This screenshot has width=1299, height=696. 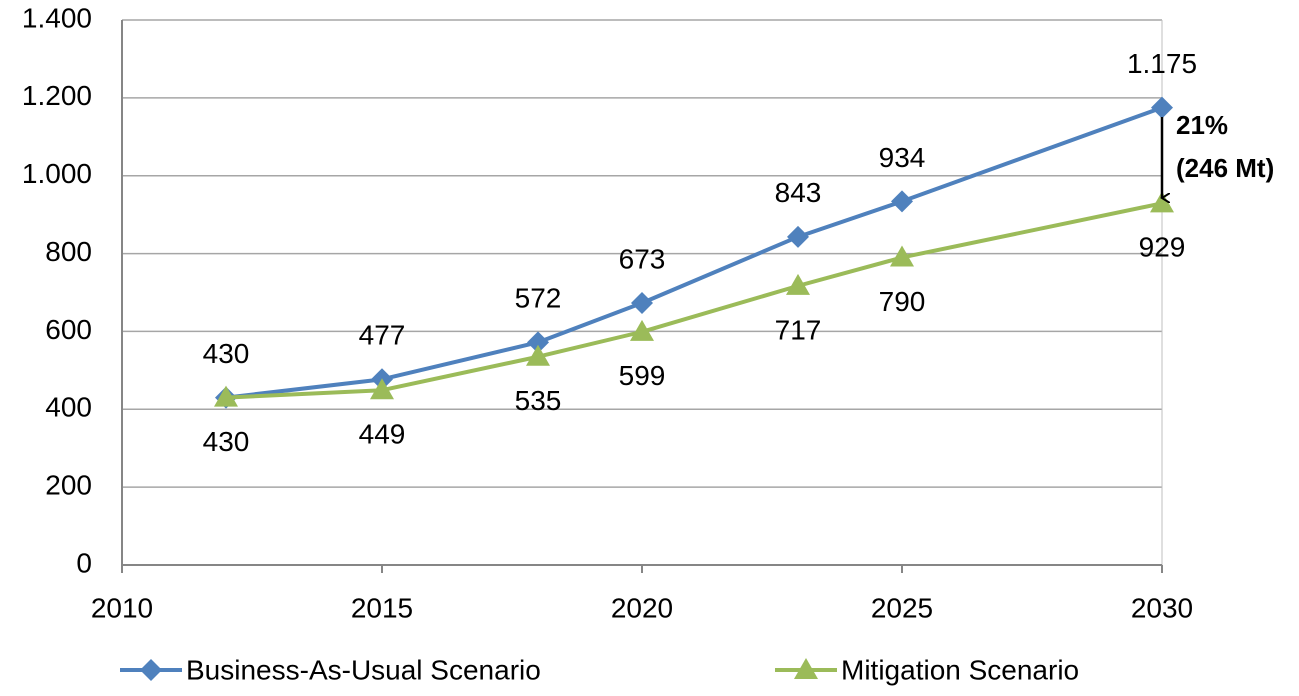 What do you see at coordinates (1162, 607) in the screenshot?
I see `x-tick-label: 2030` at bounding box center [1162, 607].